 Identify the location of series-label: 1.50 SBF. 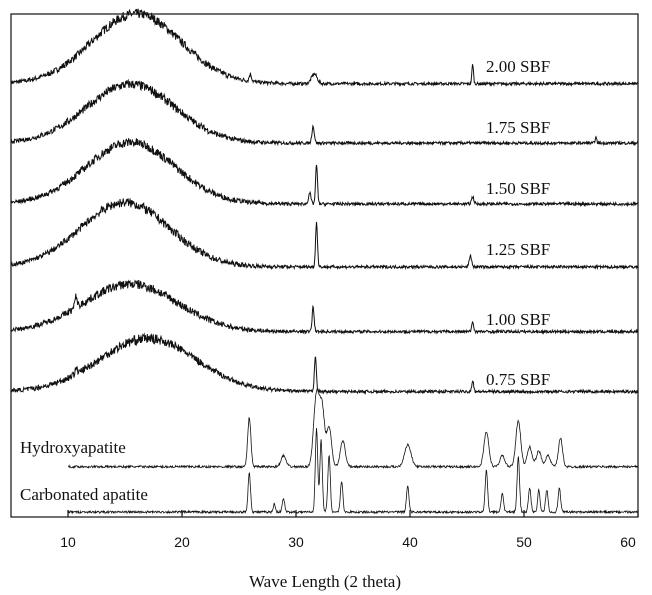
(518, 188).